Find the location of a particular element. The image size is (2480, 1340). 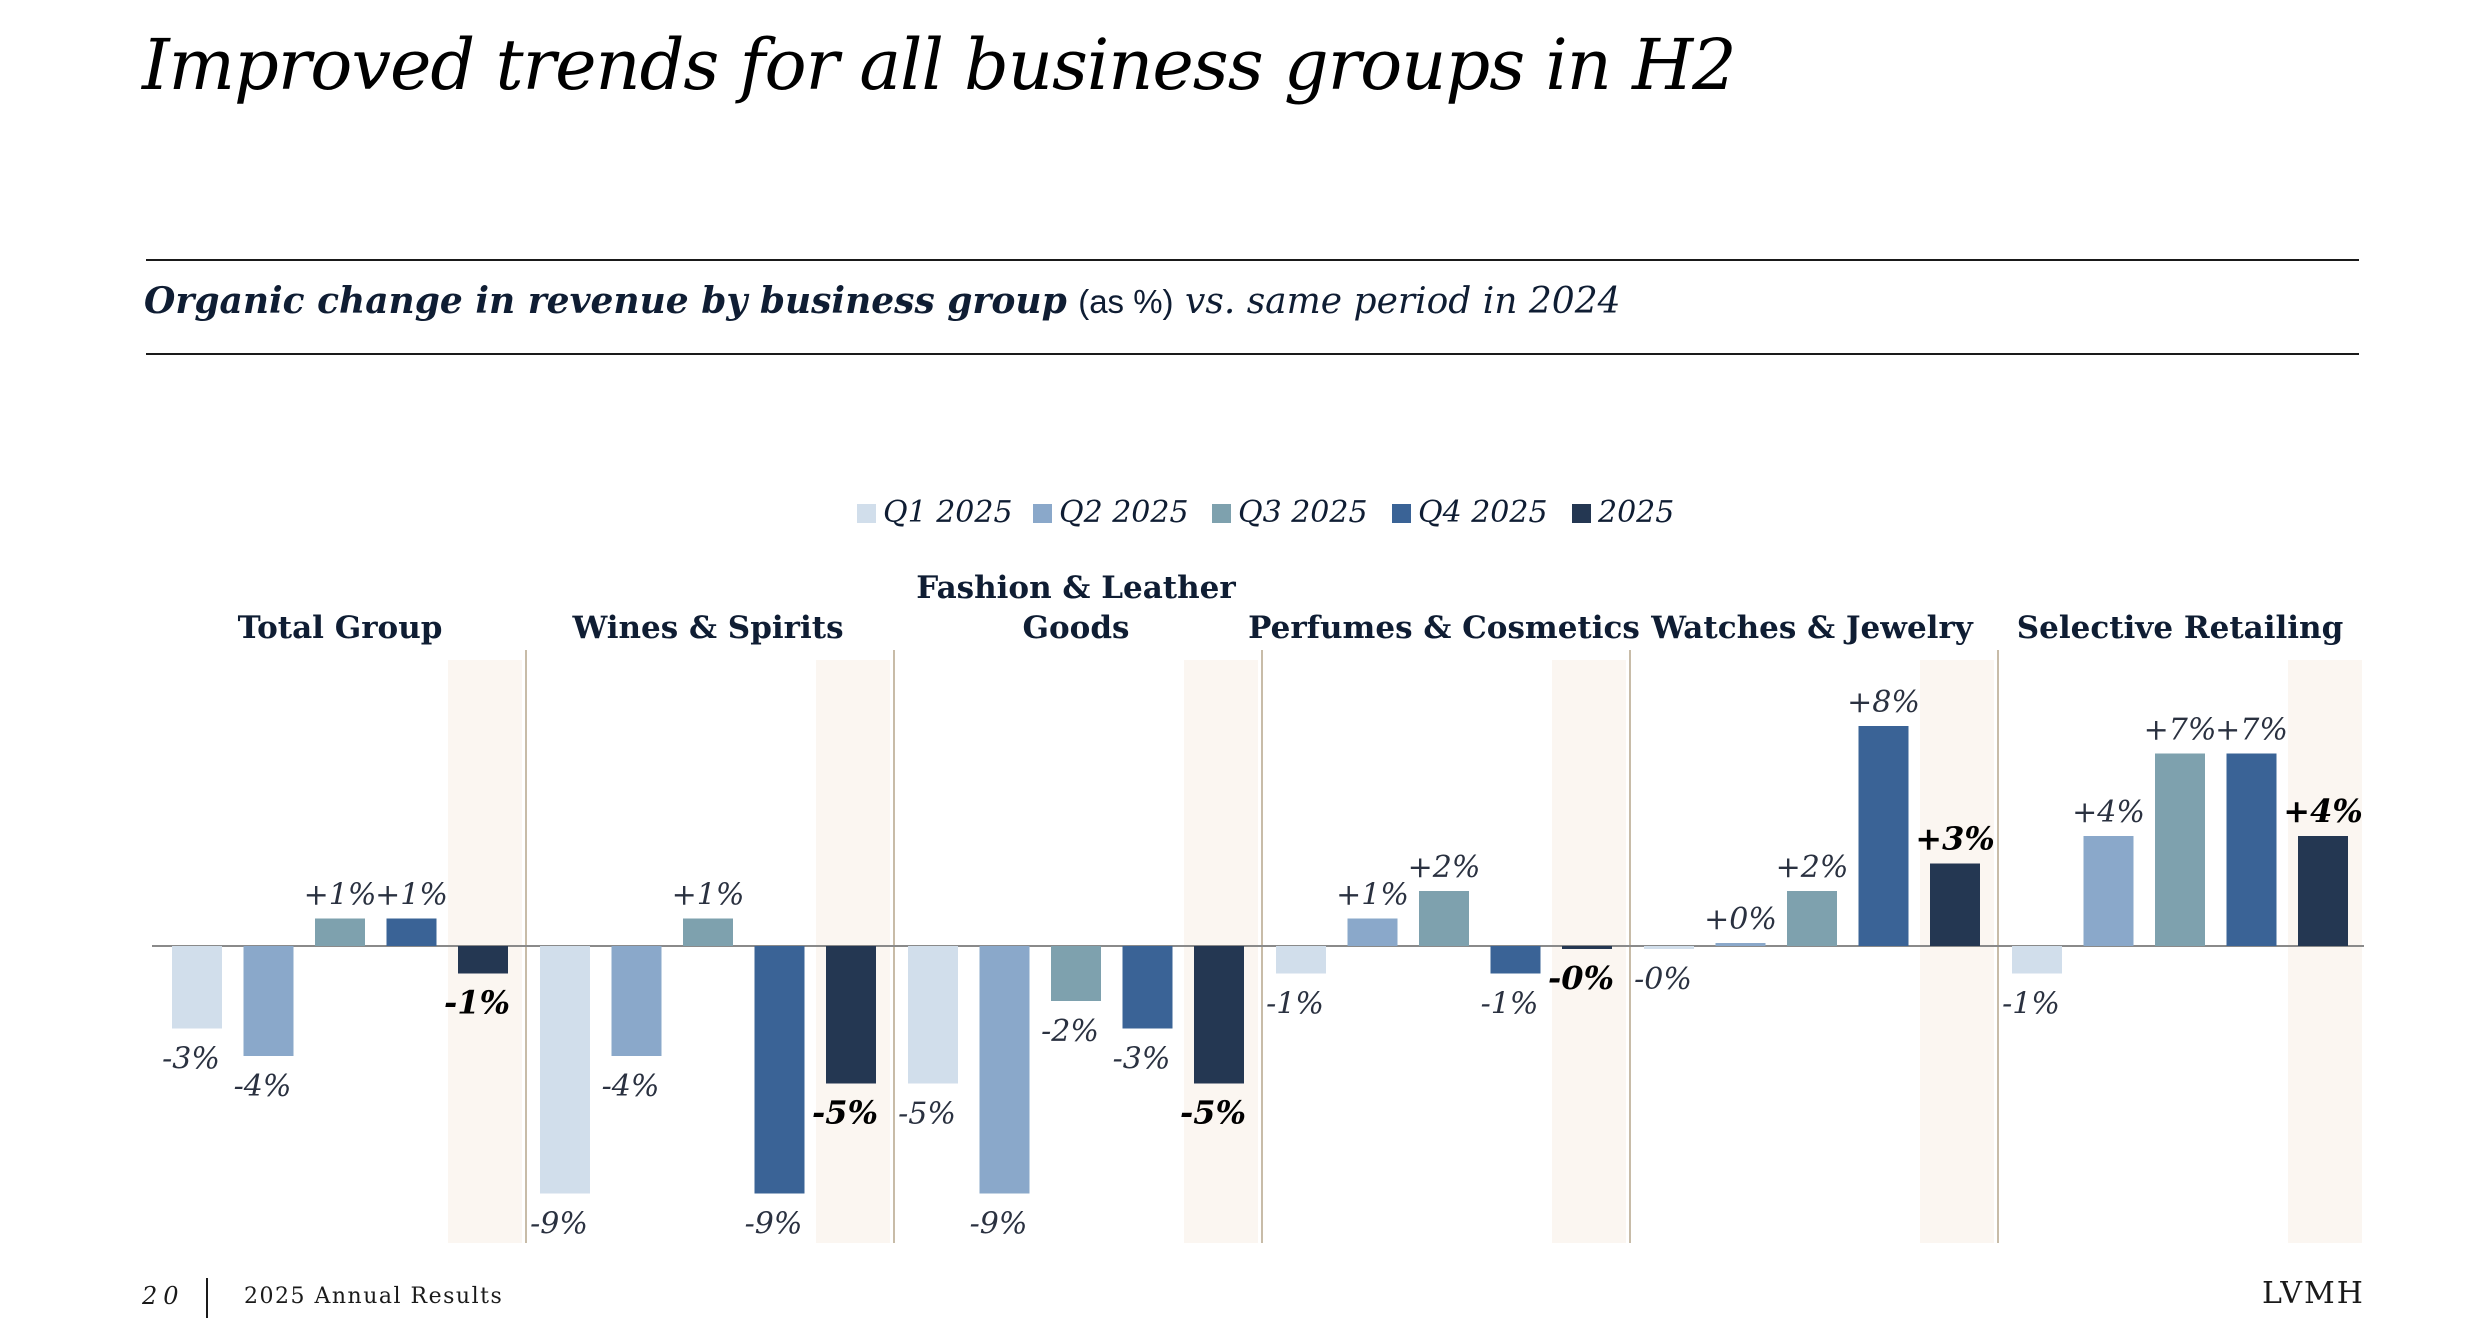

data-label-total-group-2025: -1% is located at coordinates (477, 1003).